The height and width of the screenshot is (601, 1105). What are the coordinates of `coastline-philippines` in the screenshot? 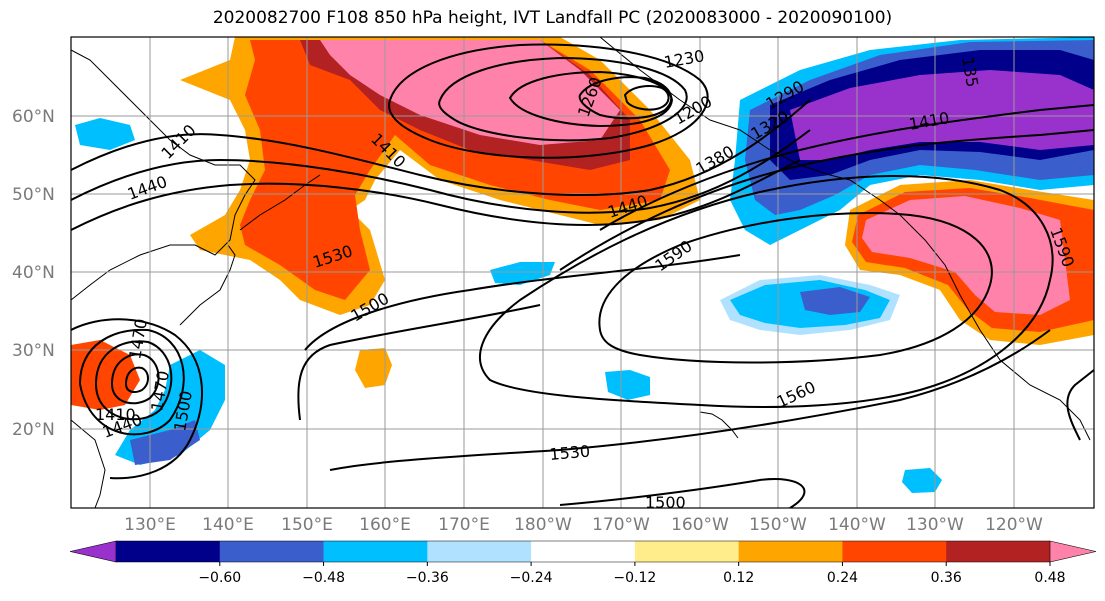 It's located at (88, 463).